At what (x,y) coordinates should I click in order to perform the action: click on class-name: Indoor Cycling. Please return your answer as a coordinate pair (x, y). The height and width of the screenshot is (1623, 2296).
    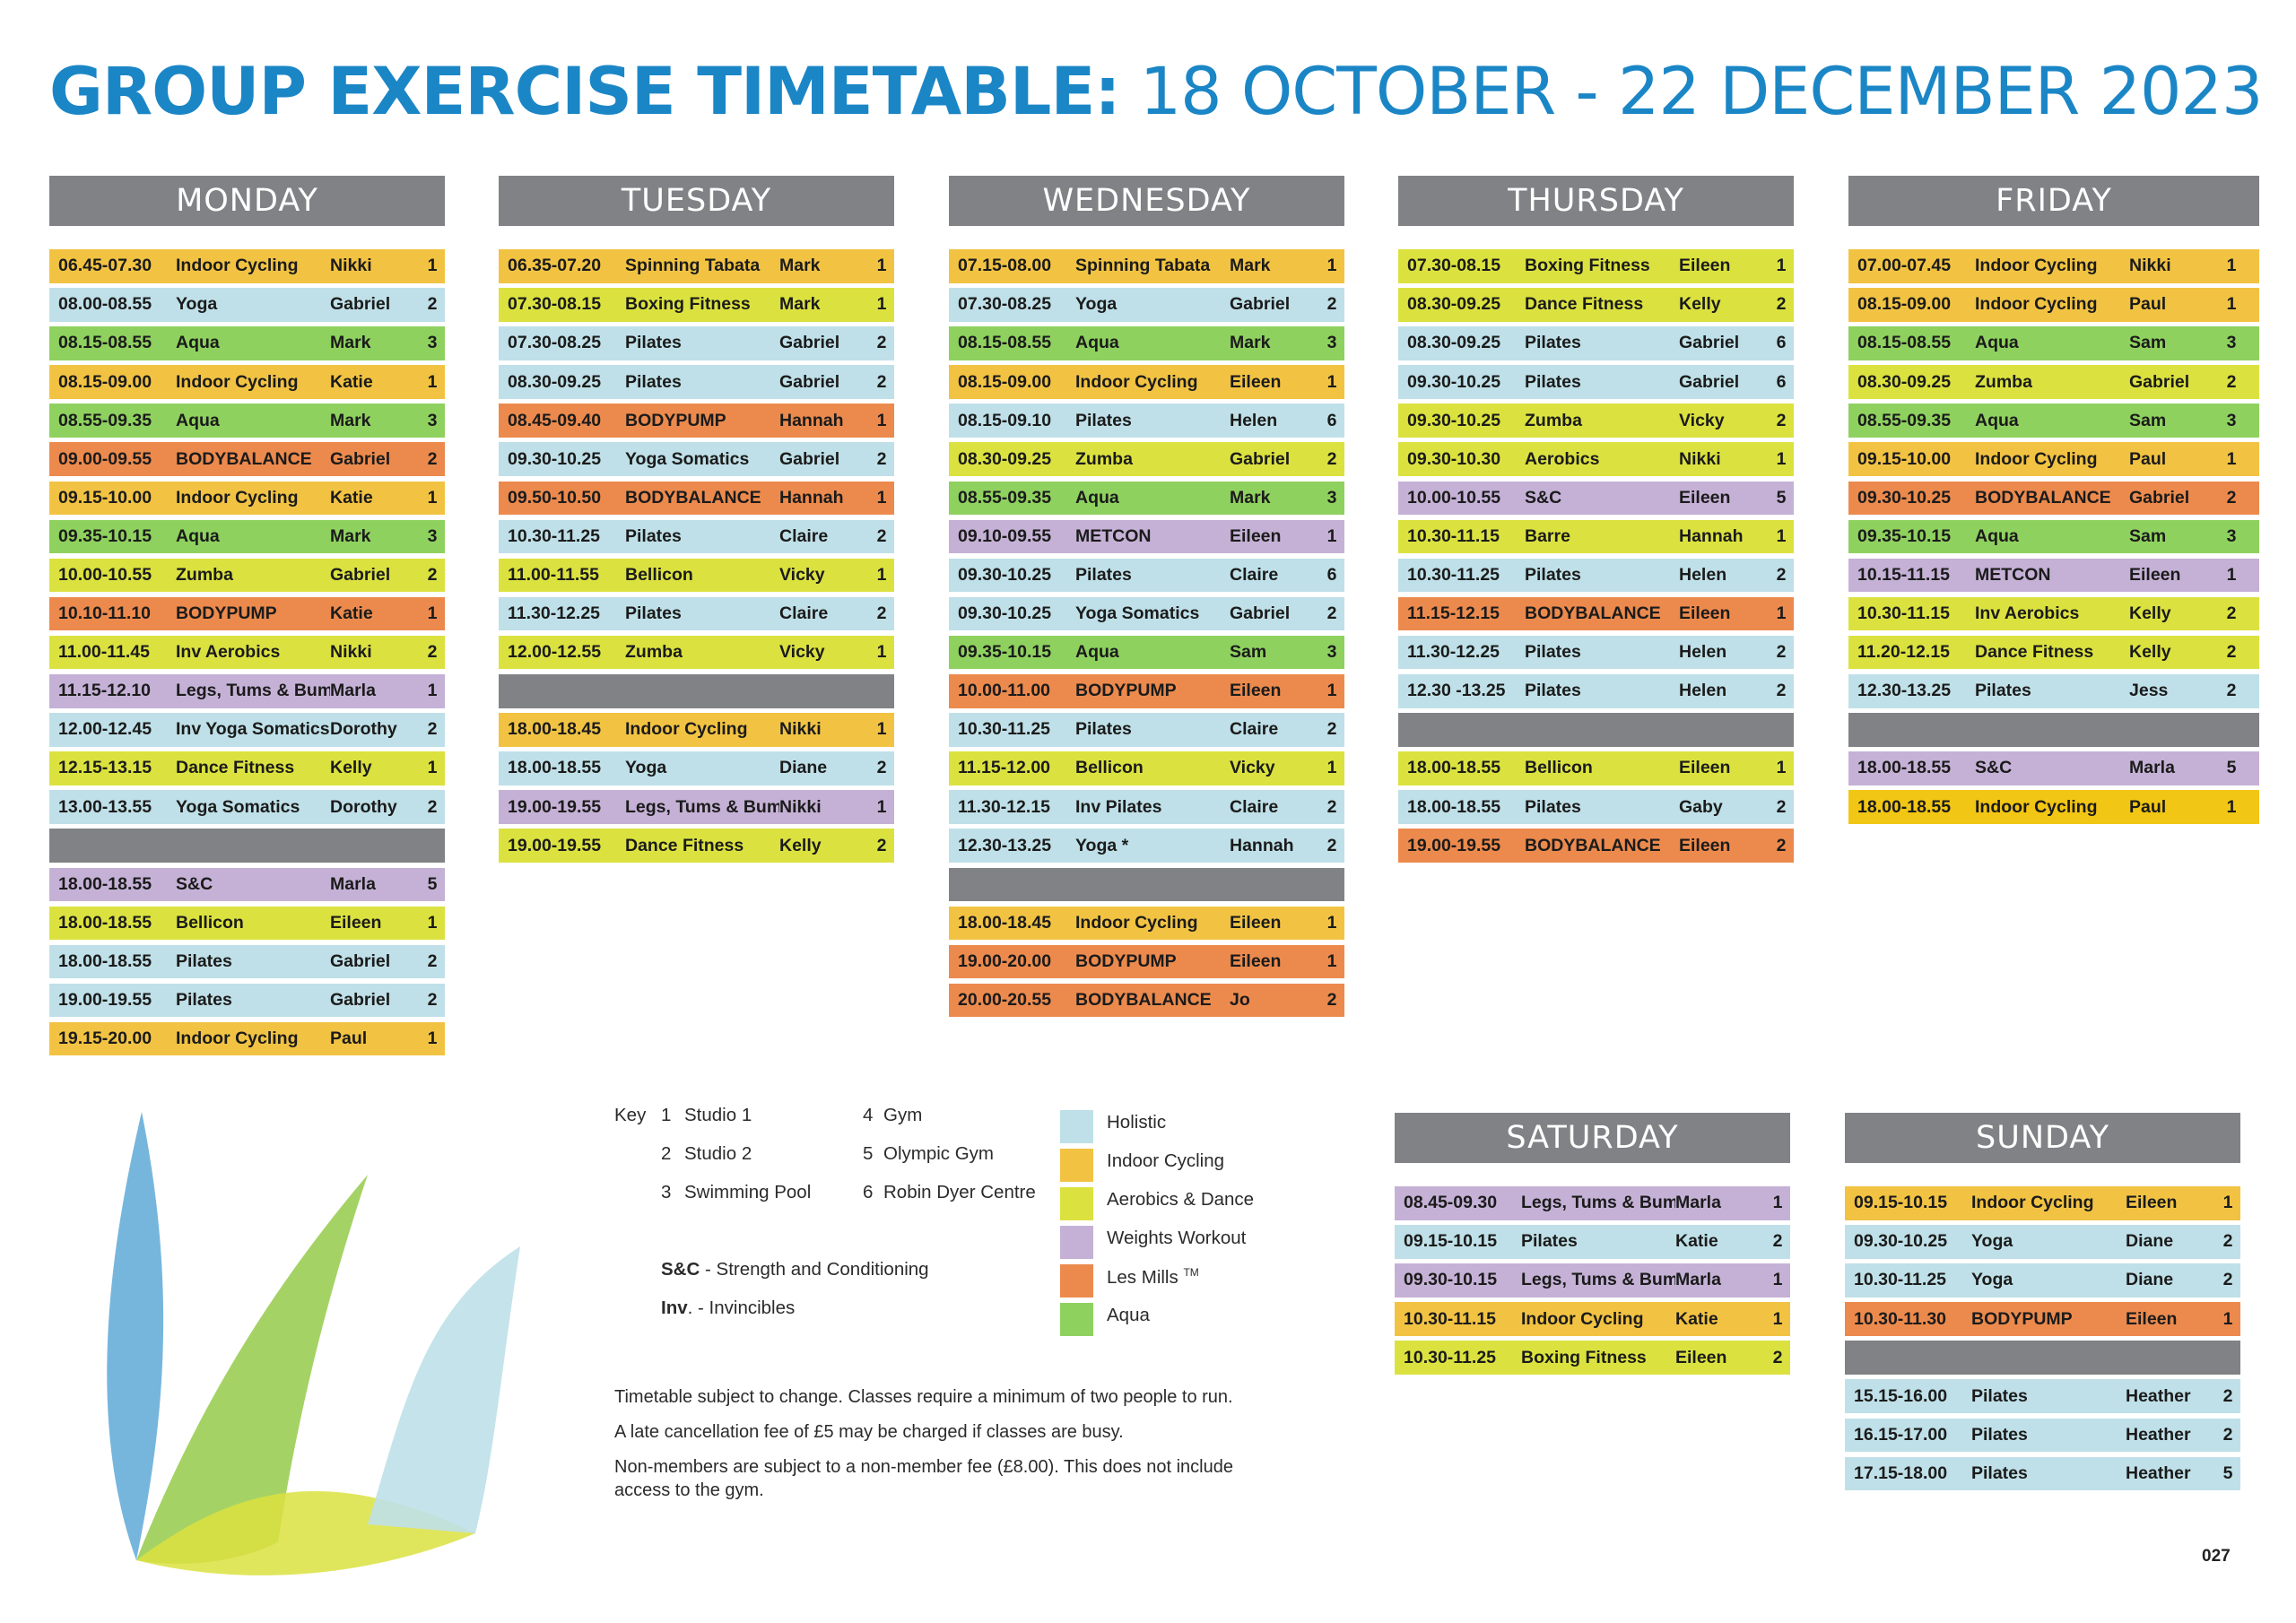
    Looking at the image, I should click on (237, 381).